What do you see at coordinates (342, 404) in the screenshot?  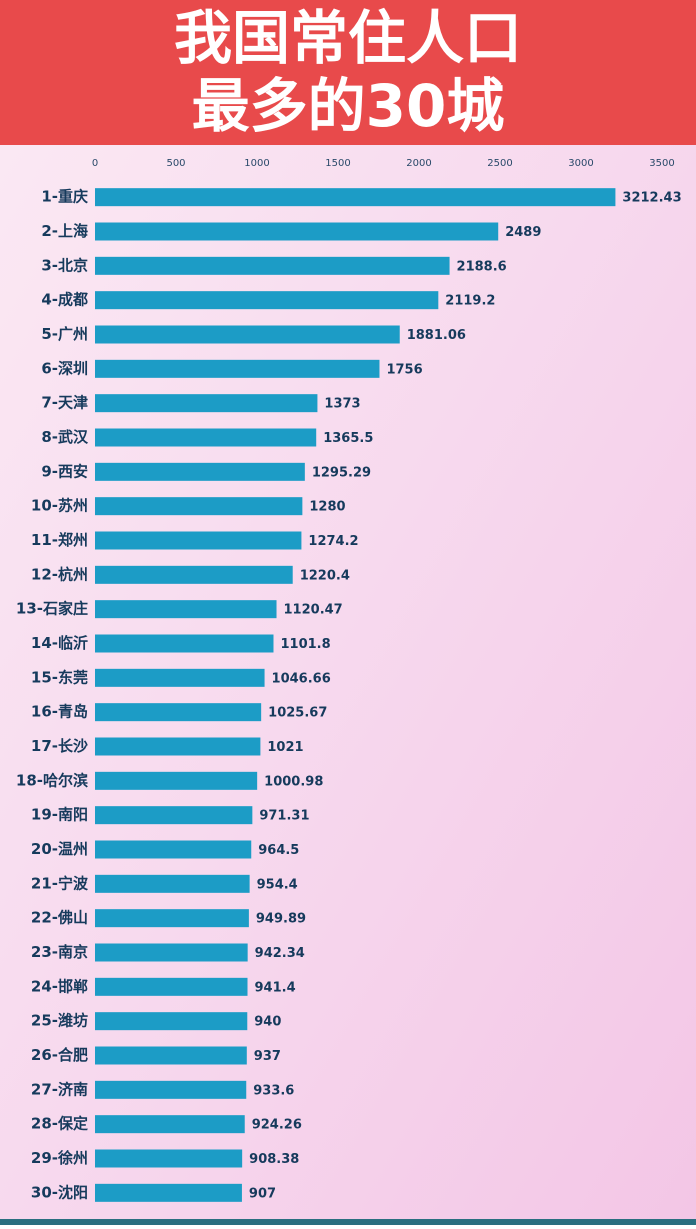 I see `value-label: 1373` at bounding box center [342, 404].